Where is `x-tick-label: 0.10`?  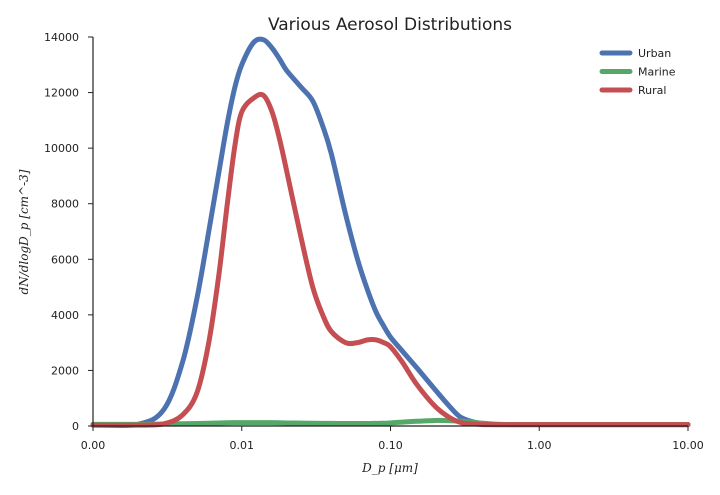 x-tick-label: 0.10 is located at coordinates (390, 445).